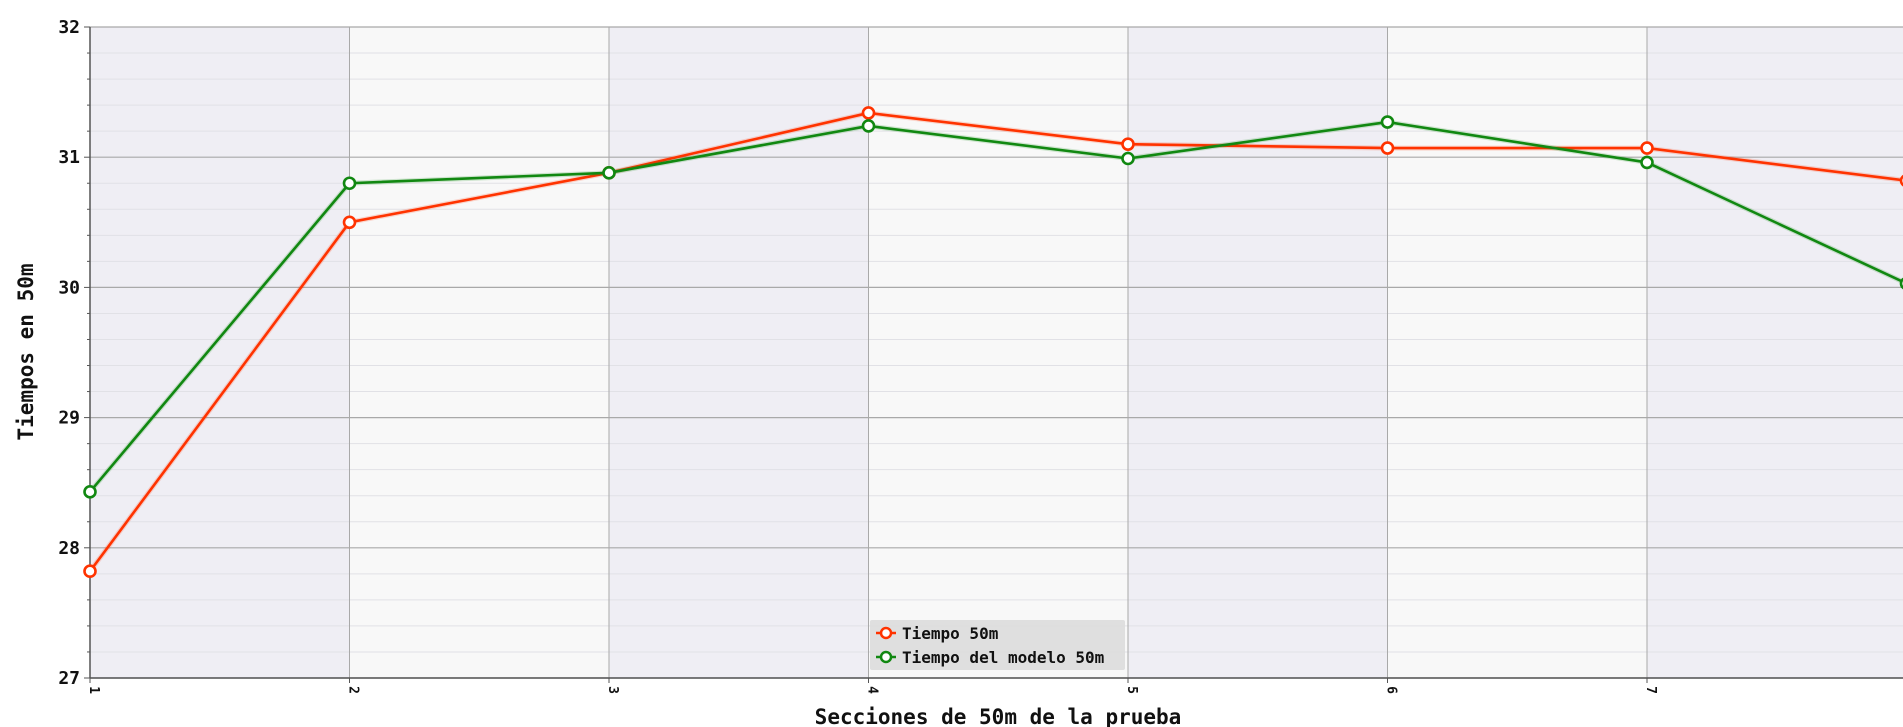  What do you see at coordinates (998, 716) in the screenshot?
I see `x-axis-title: Secciones de 50m de la prueba` at bounding box center [998, 716].